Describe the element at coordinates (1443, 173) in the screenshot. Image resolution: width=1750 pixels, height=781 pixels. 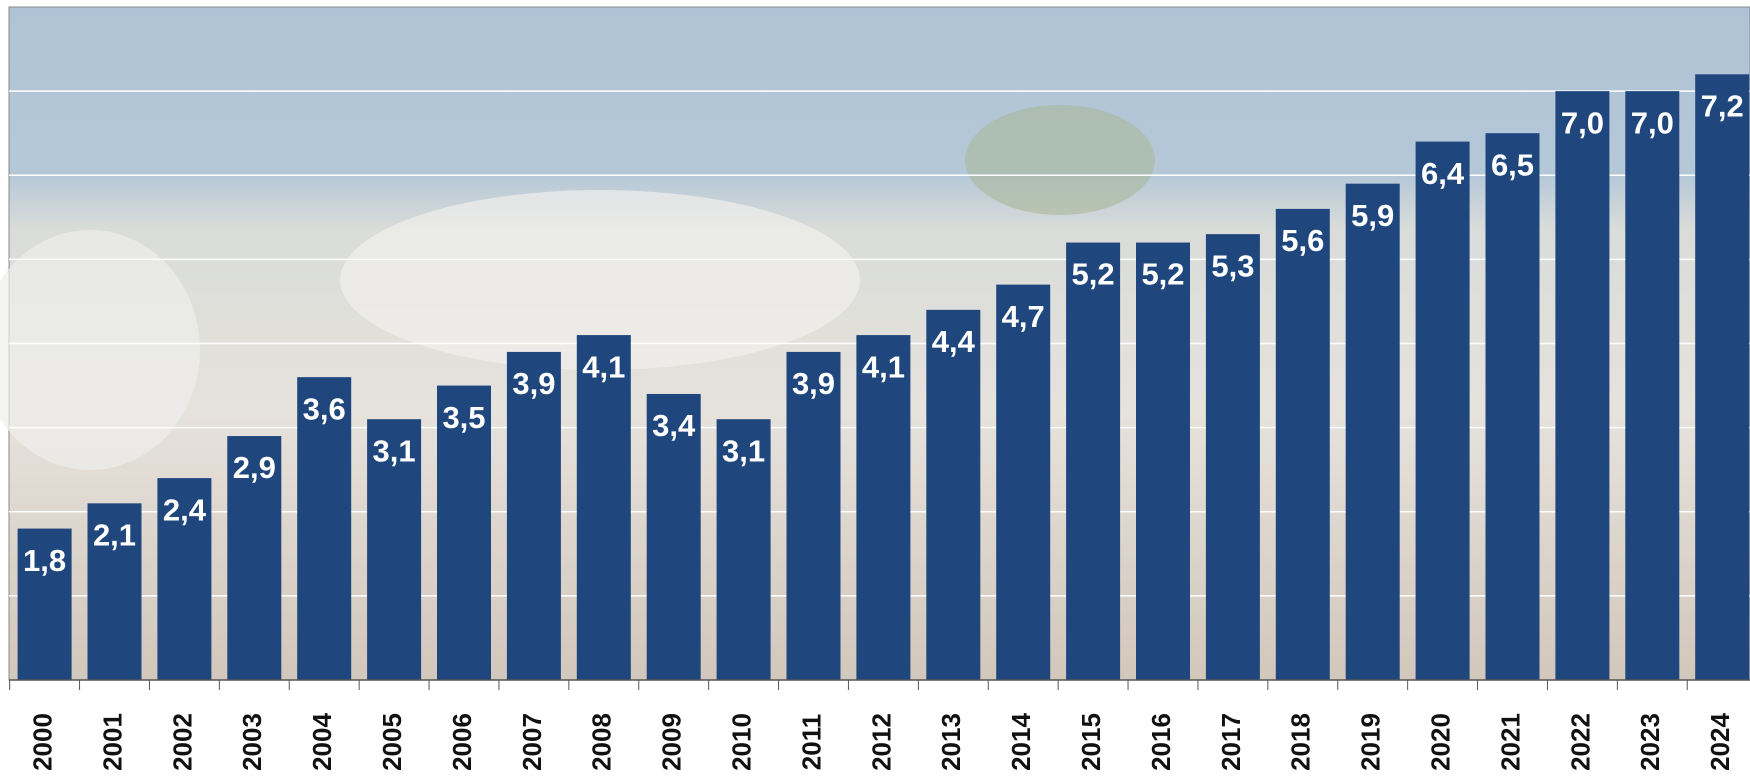
I see `value-label: 6,4` at that location.